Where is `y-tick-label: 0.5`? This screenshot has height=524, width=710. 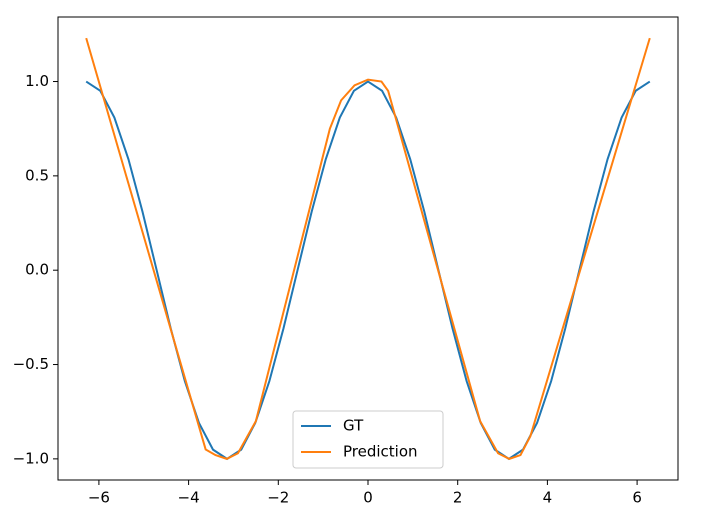
y-tick-label: 0.5 is located at coordinates (37, 175).